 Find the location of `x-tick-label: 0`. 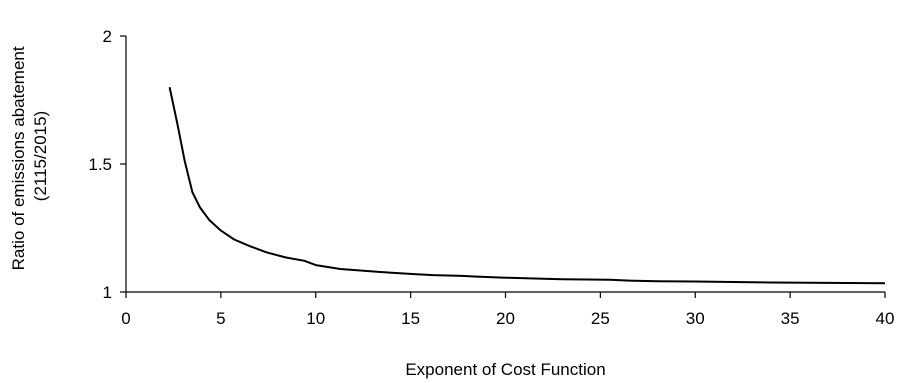

x-tick-label: 0 is located at coordinates (125, 318).